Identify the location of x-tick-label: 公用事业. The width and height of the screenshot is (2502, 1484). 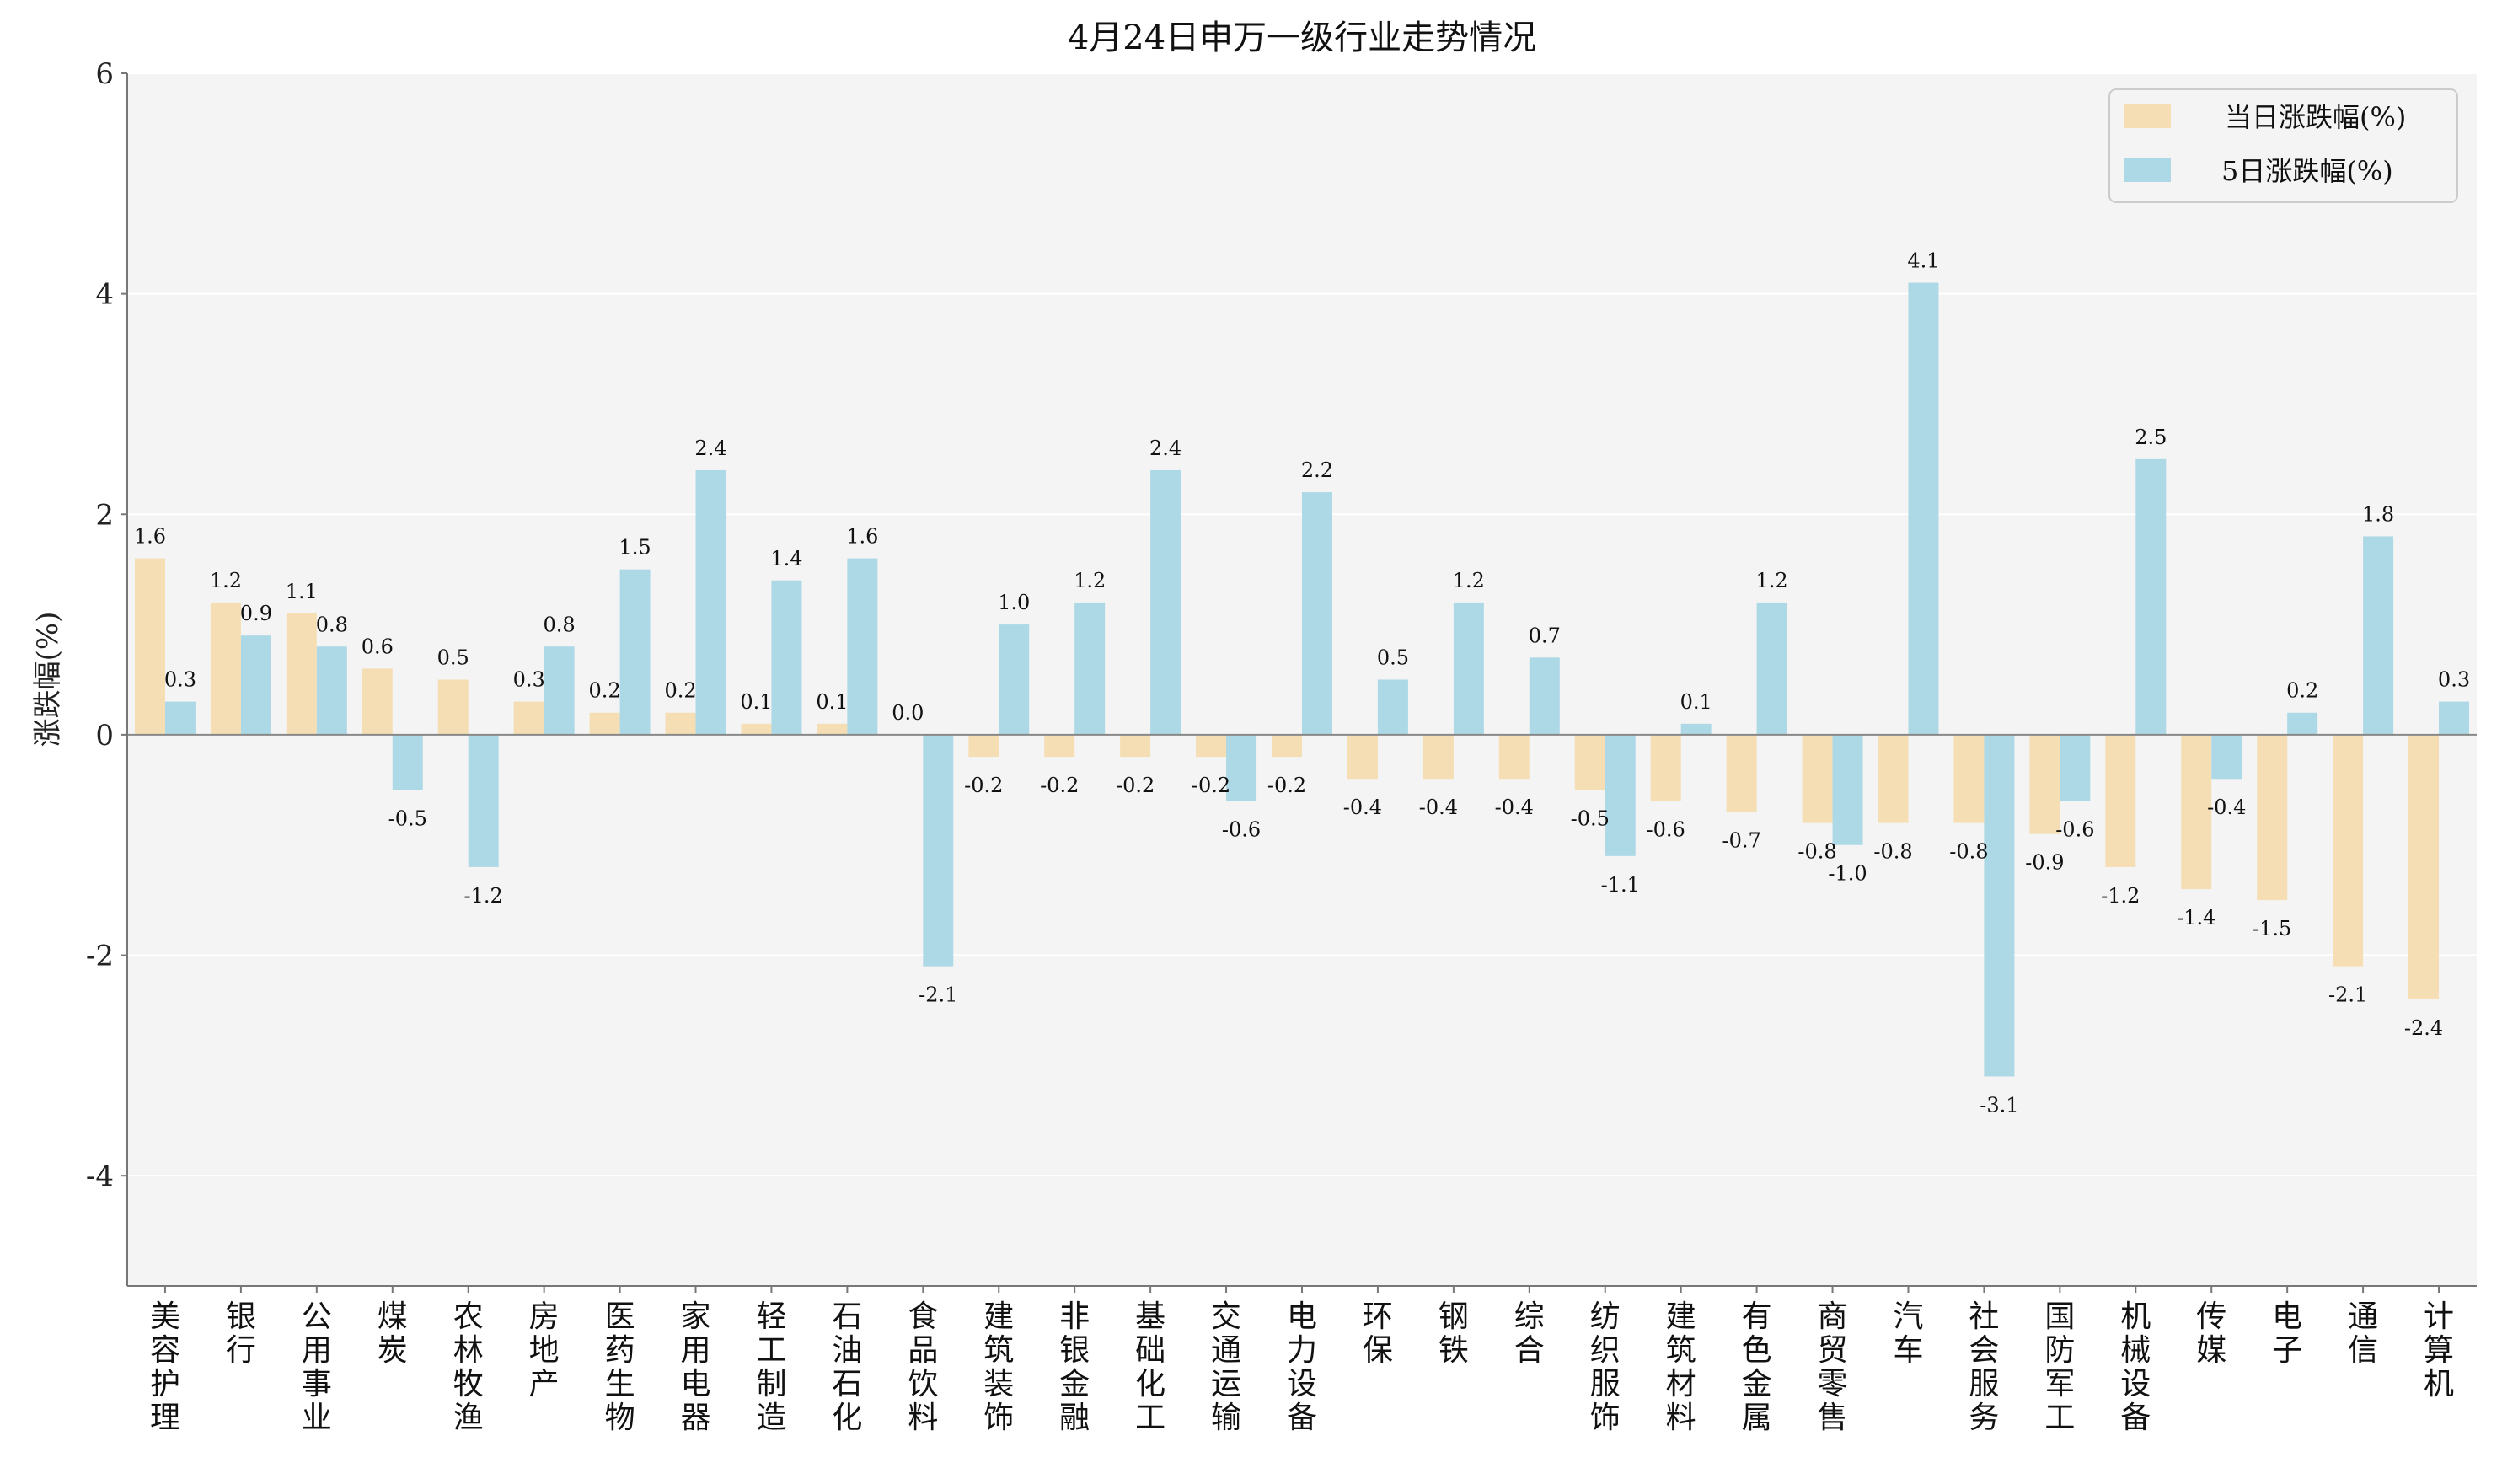
(317, 1367).